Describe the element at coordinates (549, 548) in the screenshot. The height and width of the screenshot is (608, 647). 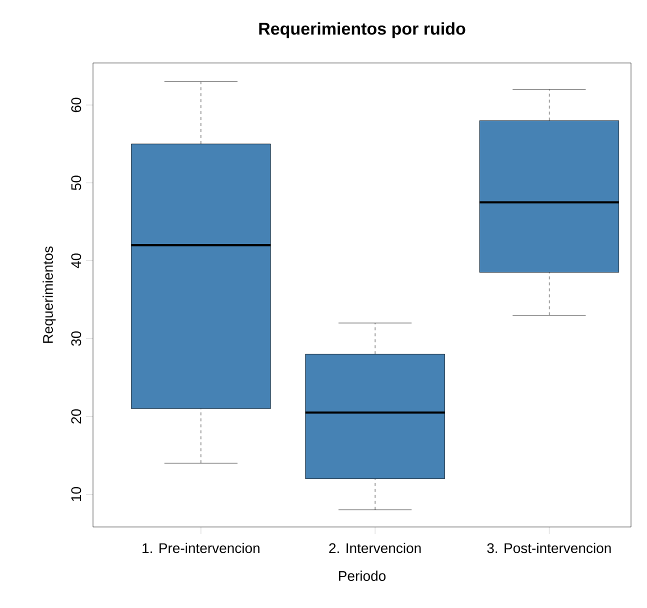
I see `x-tick-label: 3. Post-intervencion` at that location.